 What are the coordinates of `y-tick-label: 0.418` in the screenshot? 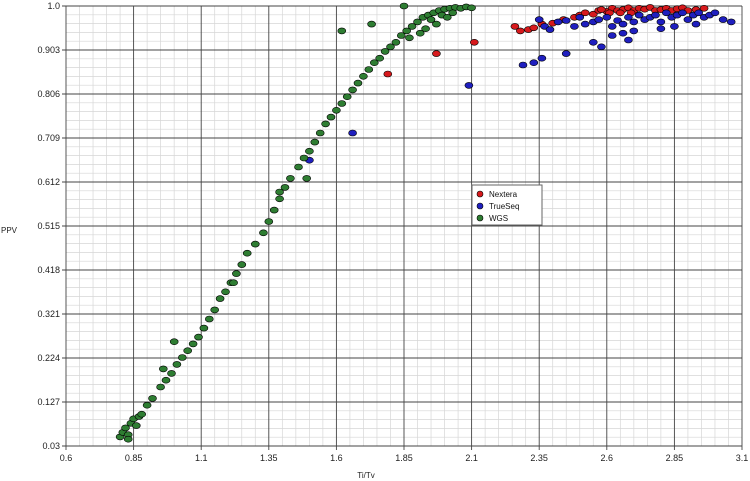 It's located at (48, 270).